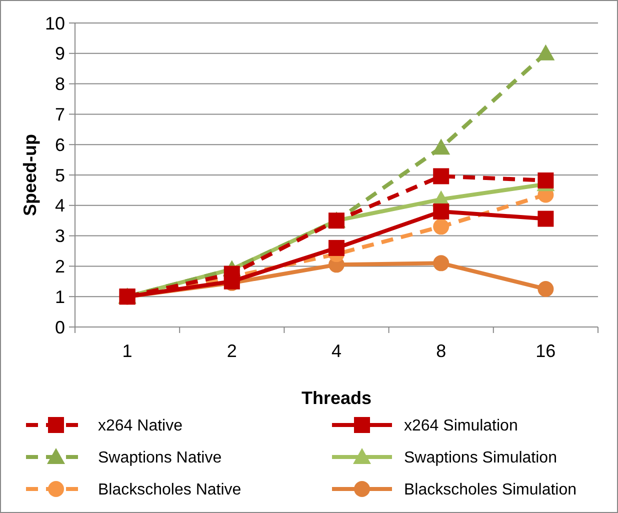  What do you see at coordinates (140, 426) in the screenshot?
I see `legend-label: x264 Native` at bounding box center [140, 426].